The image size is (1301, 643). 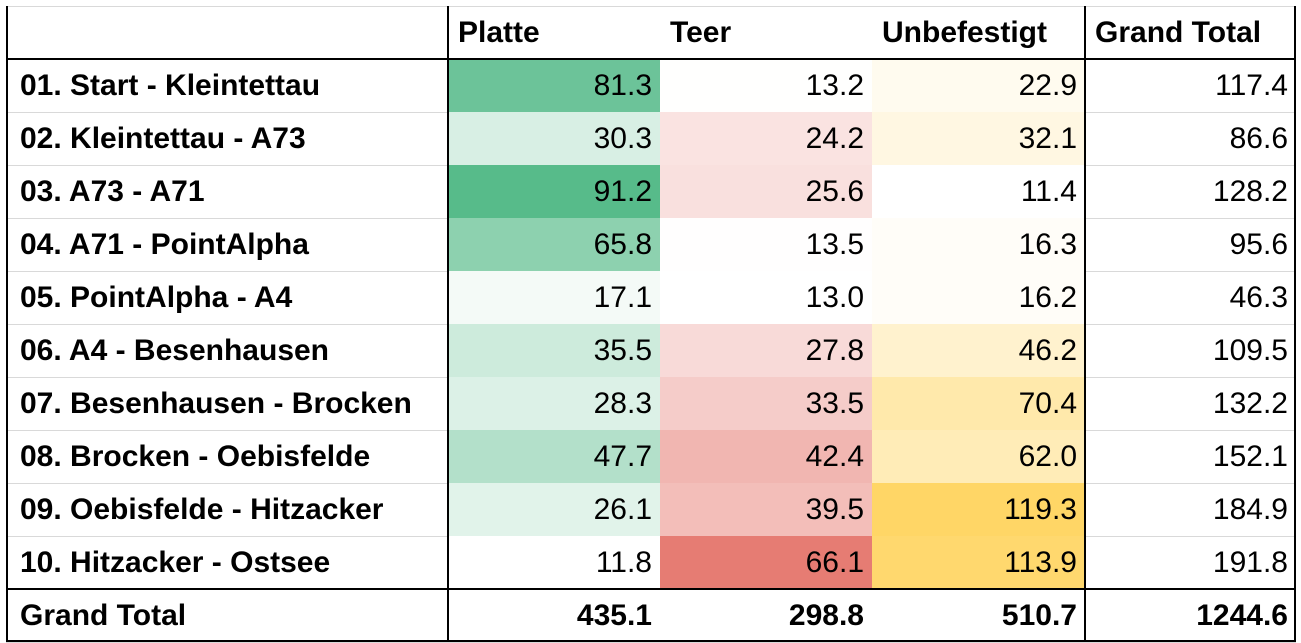 What do you see at coordinates (554, 403) in the screenshot?
I see `value-cell: 28.3` at bounding box center [554, 403].